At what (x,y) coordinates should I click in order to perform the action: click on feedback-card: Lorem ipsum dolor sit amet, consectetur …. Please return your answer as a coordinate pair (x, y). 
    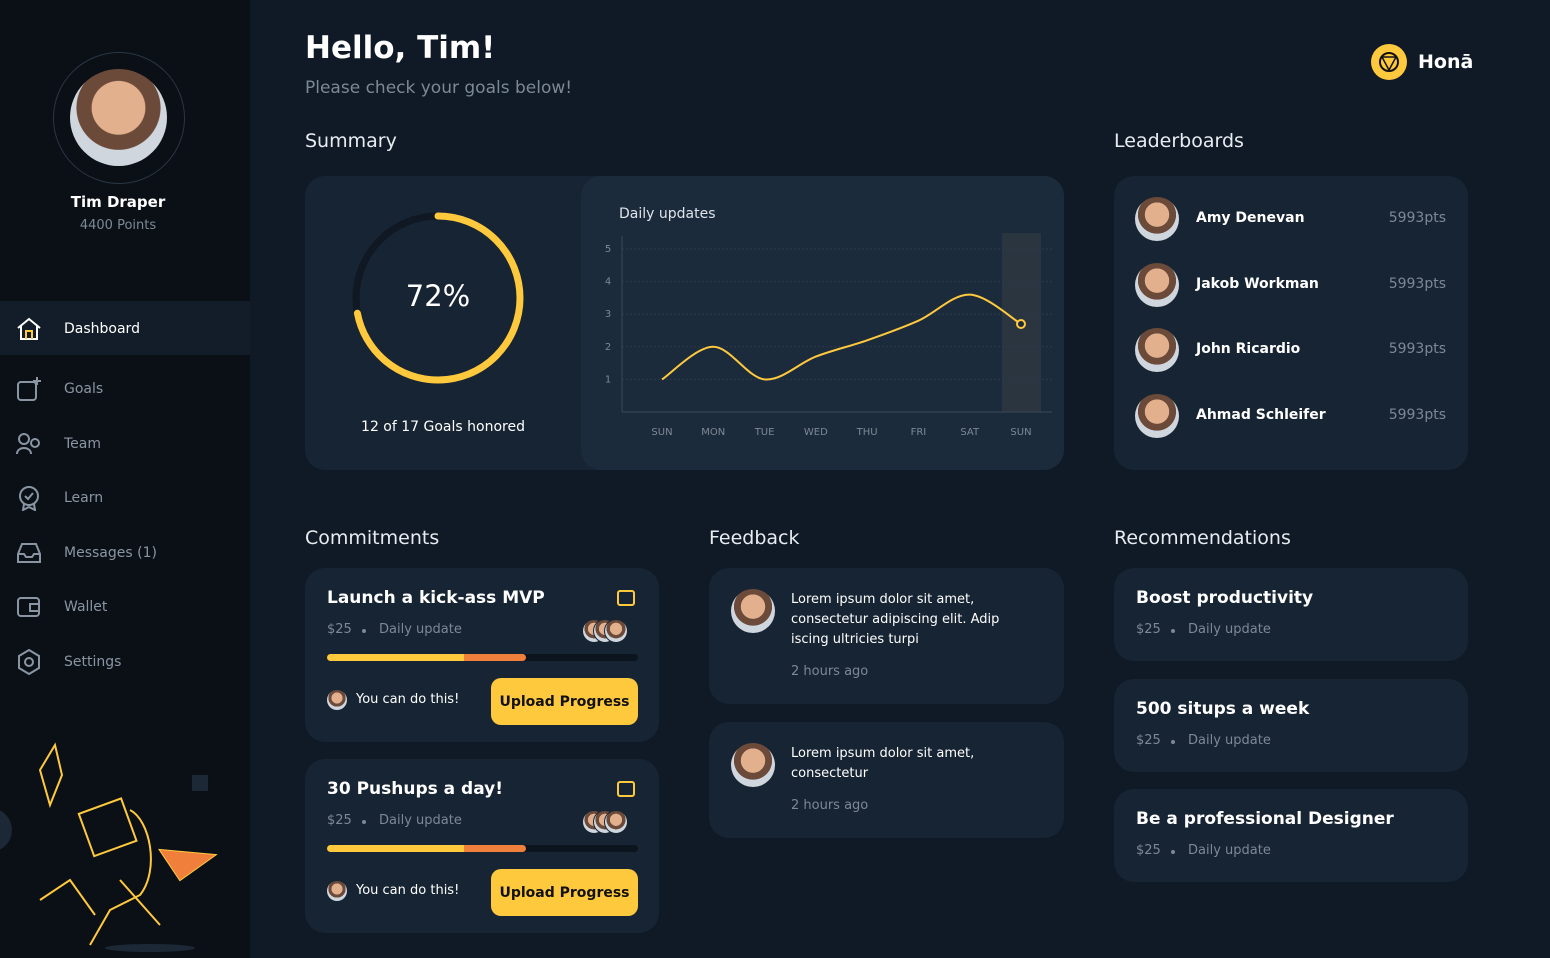
    Looking at the image, I should click on (886, 636).